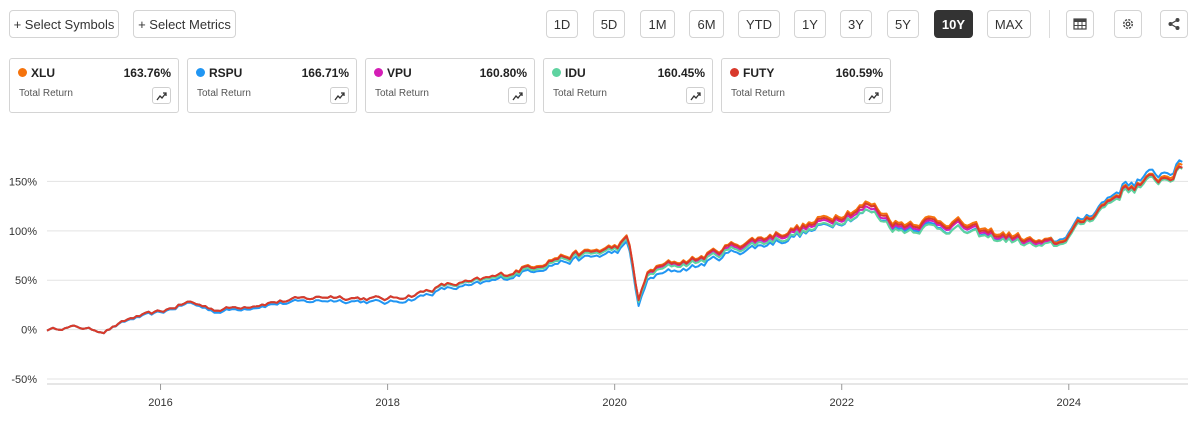  Describe the element at coordinates (160, 403) in the screenshot. I see `x-tick-label: 2016` at that location.